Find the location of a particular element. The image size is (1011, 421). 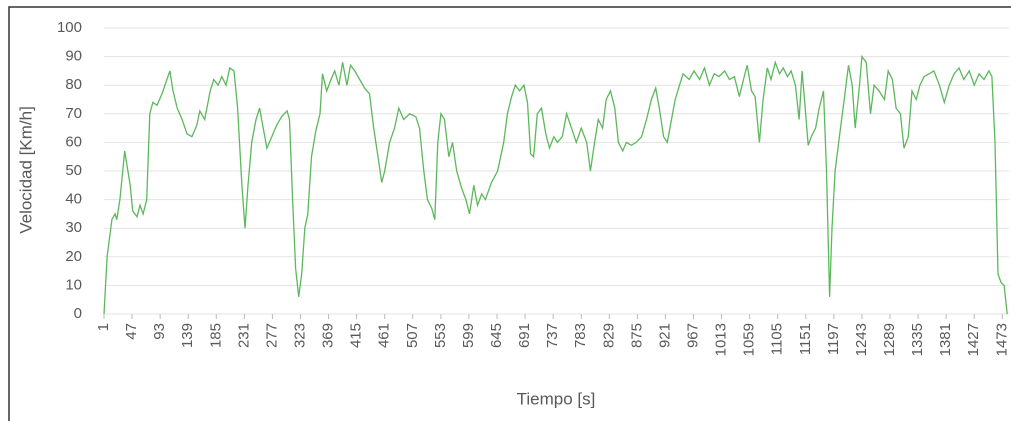

x-tick-label: 829 is located at coordinates (608, 335).